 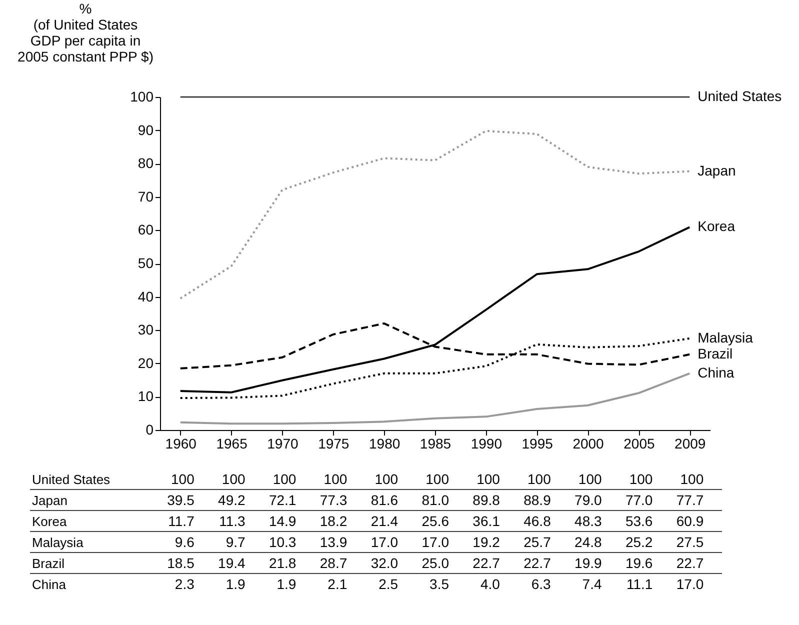 What do you see at coordinates (86, 32) in the screenshot?
I see `y-axis-title: % (of United States GDP per capita in 2005 constant PPP $)` at bounding box center [86, 32].